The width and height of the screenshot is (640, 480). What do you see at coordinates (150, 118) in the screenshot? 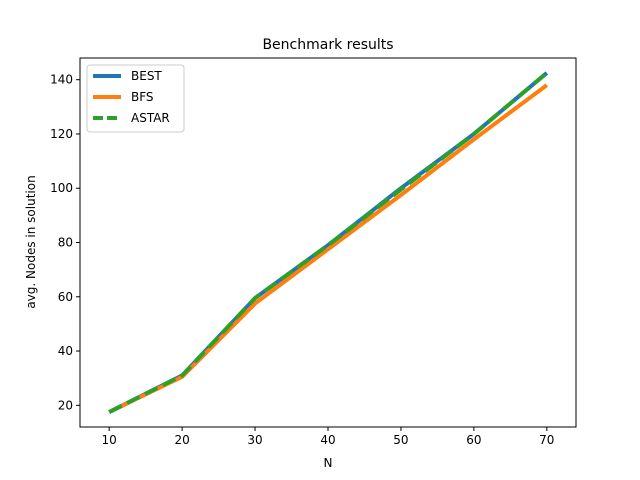
I see `legend-label-astar: ASTAR` at bounding box center [150, 118].